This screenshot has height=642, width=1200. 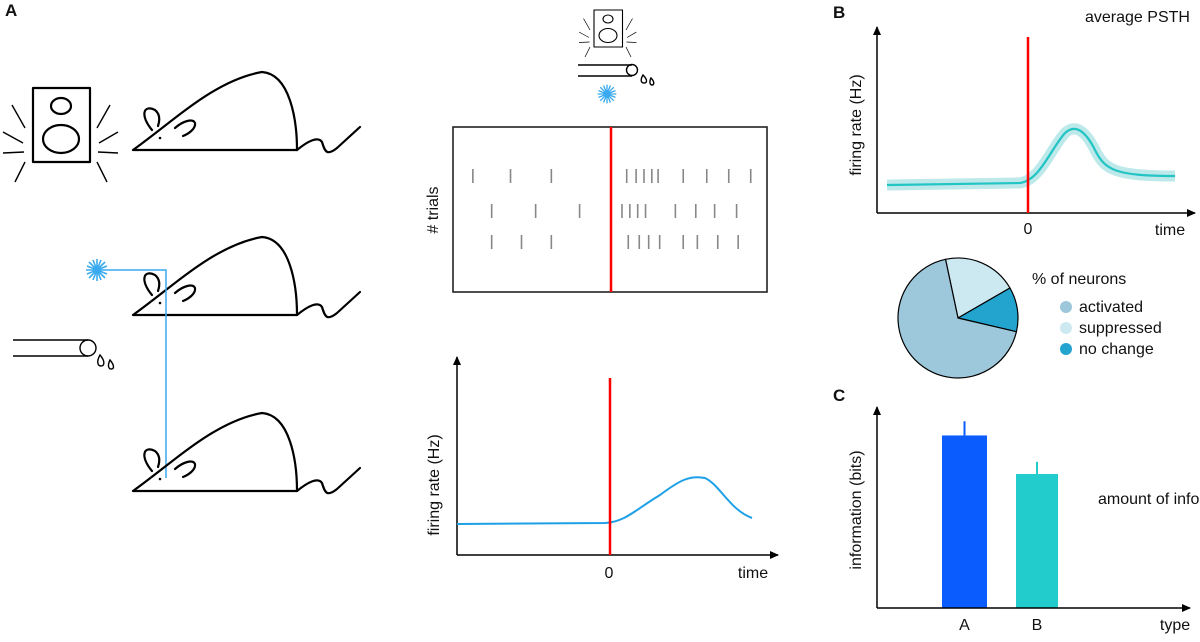 I want to click on panel-label-c: C, so click(x=839, y=395).